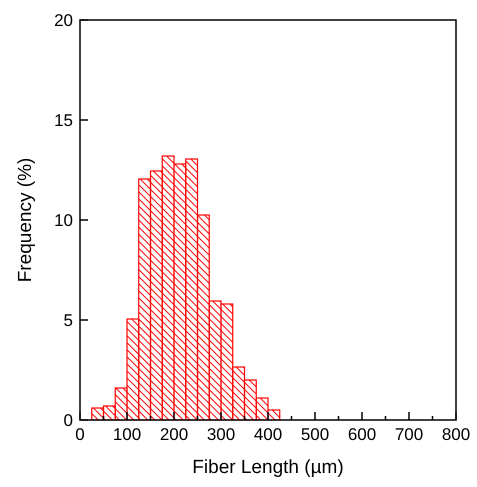 Image resolution: width=477 pixels, height=487 pixels. Describe the element at coordinates (25, 220) in the screenshot. I see `y-axis-title: Frequency (%)` at that location.